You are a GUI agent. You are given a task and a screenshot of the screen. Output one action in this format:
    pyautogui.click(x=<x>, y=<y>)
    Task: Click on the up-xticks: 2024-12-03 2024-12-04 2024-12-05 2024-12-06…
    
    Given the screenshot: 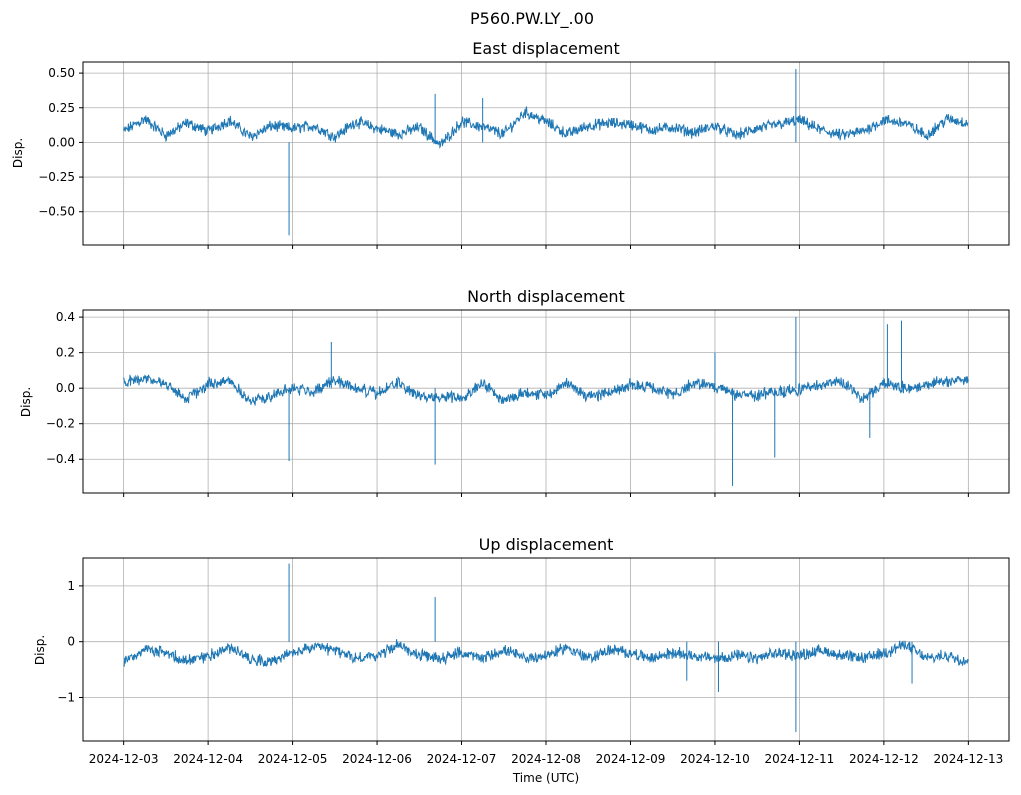 What is the action you would take?
    pyautogui.click(x=546, y=753)
    